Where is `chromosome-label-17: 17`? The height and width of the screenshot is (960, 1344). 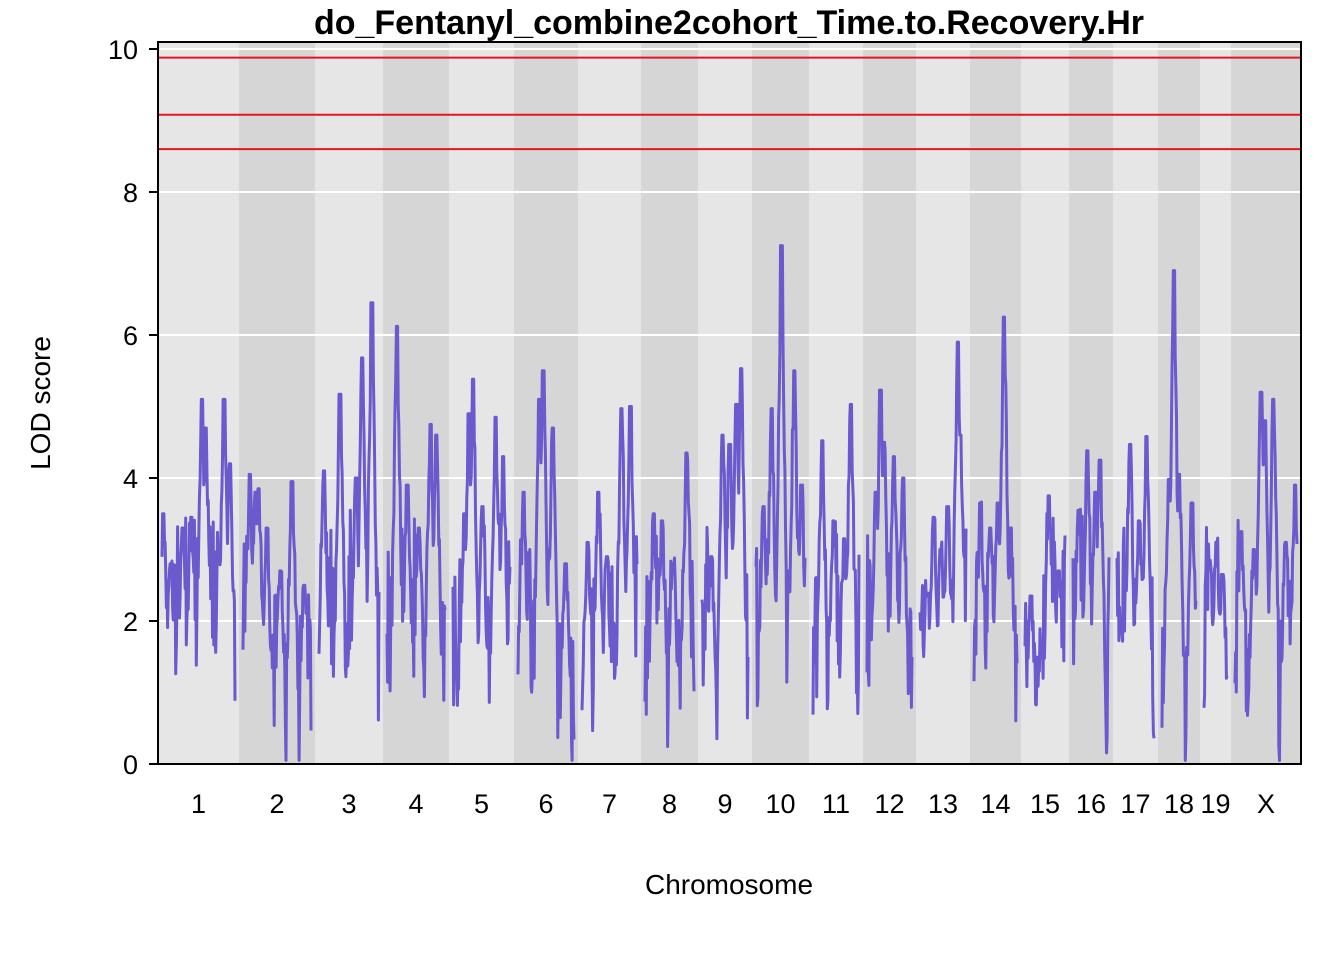
chromosome-label-17: 17 is located at coordinates (1135, 804).